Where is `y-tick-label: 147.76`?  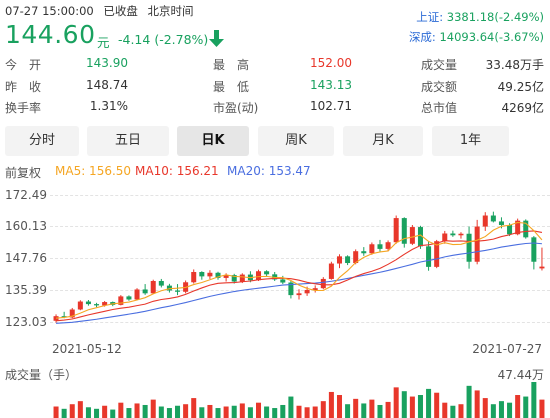
y-tick-label: 147.76 is located at coordinates (26, 258).